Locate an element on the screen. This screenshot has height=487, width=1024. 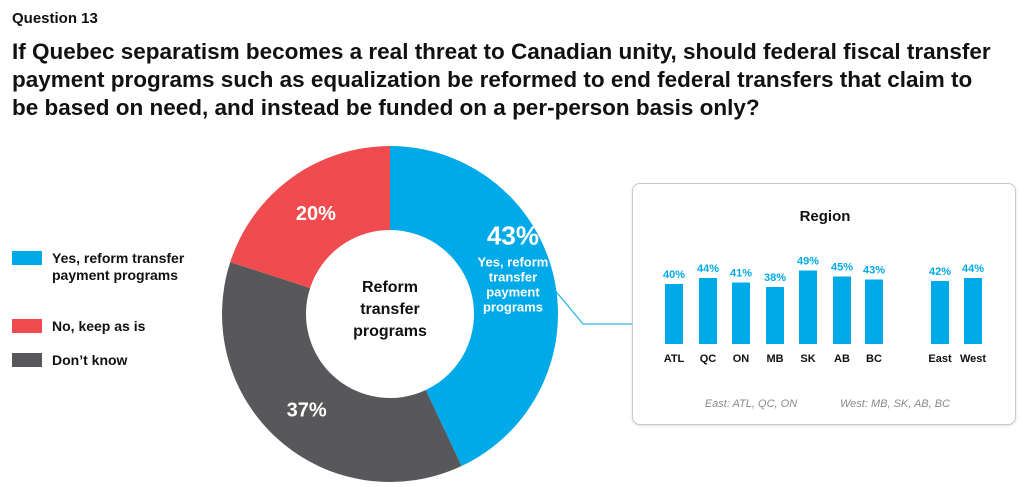
region-category-qc: QC is located at coordinates (708, 359).